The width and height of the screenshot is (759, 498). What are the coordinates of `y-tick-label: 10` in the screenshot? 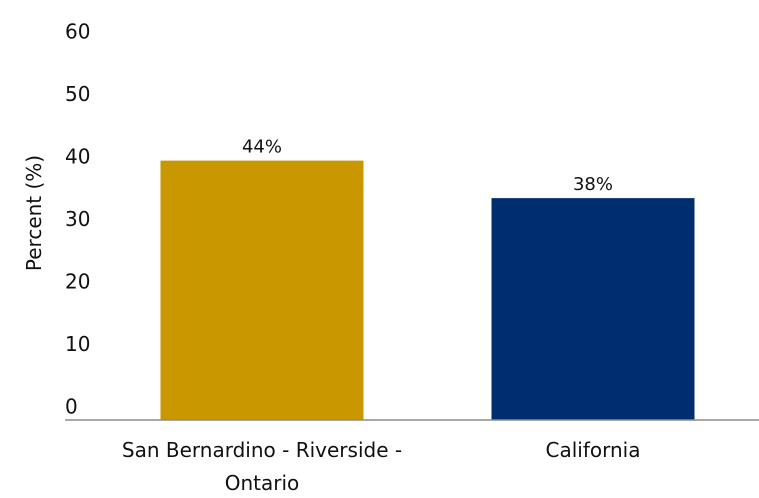 It's located at (77, 344).